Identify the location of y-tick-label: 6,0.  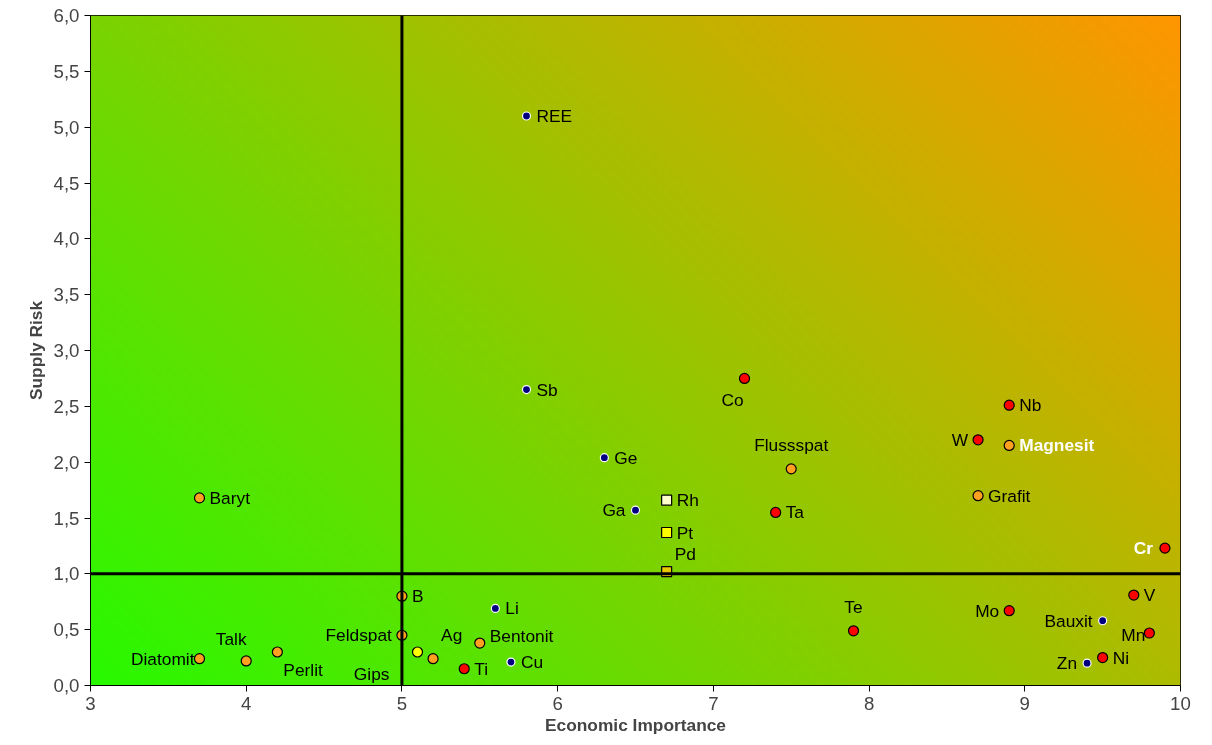
(66, 15).